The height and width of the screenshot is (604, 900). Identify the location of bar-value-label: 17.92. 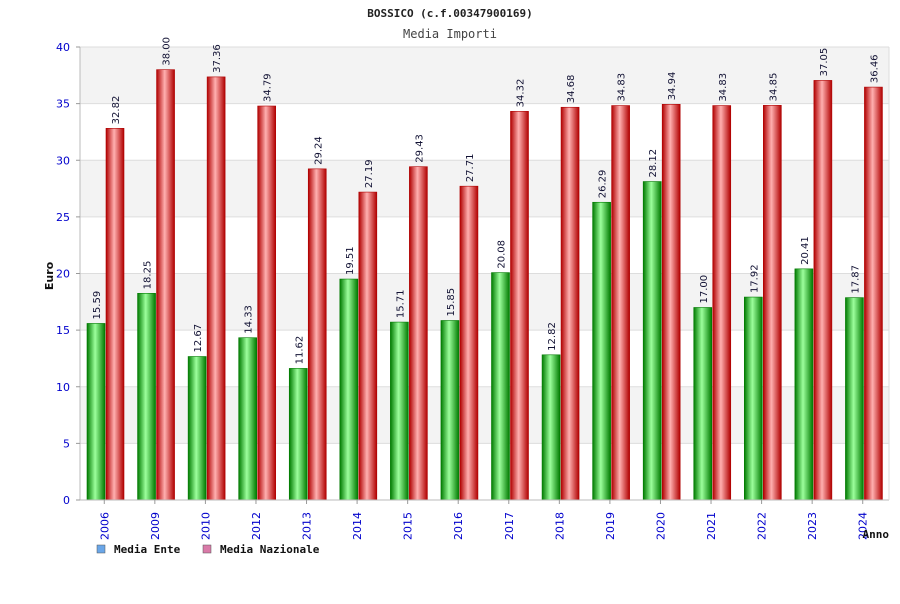
(754, 278).